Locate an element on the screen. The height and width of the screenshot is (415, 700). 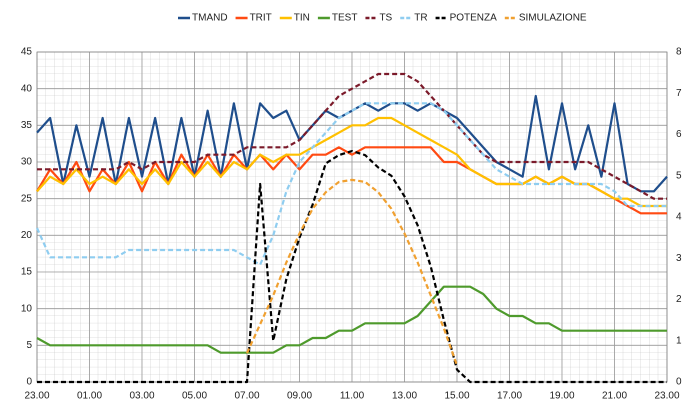
legend-label: TRIT is located at coordinates (261, 18).